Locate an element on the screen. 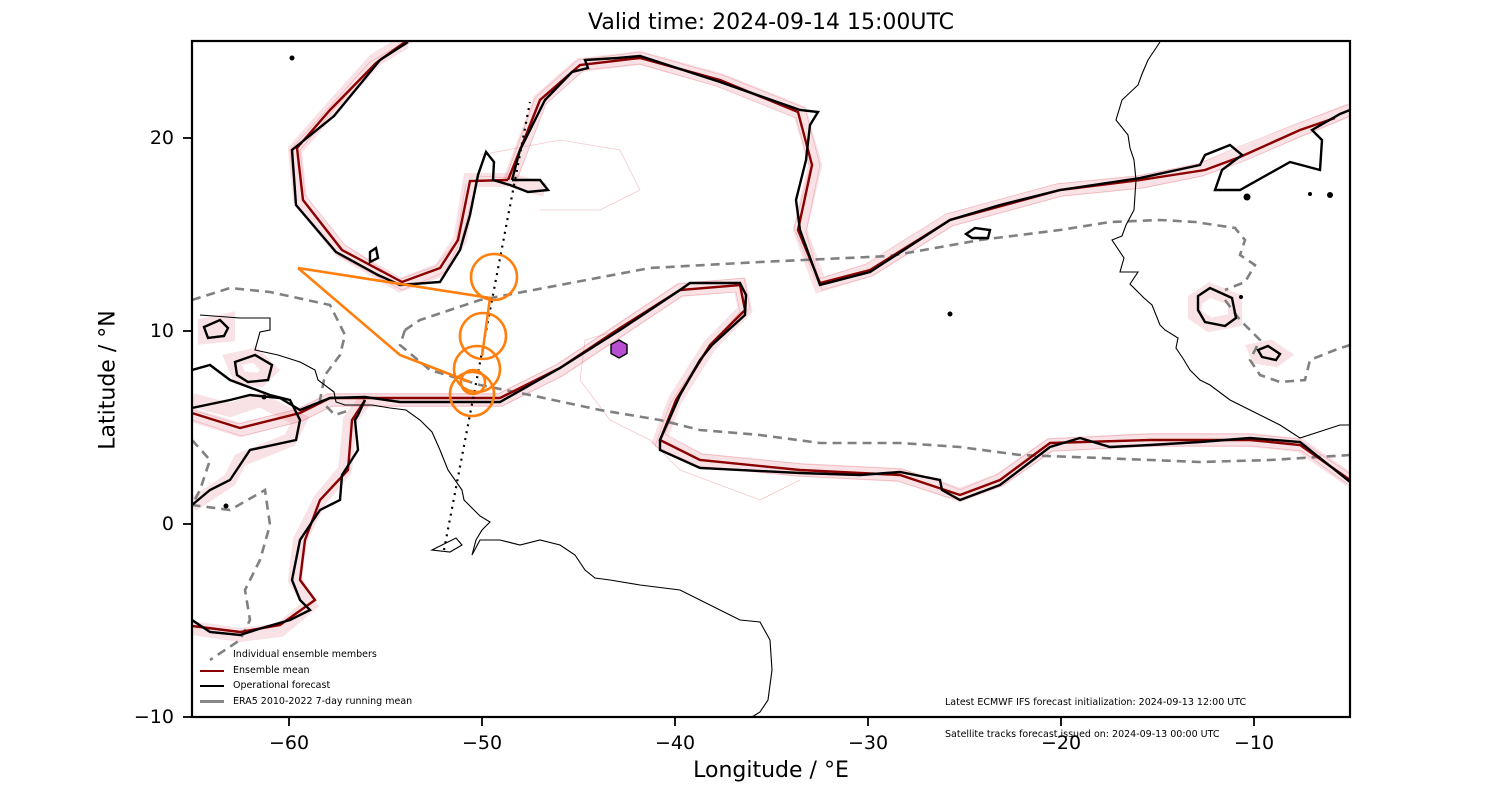 The height and width of the screenshot is (800, 1500). y-tick-label: 10 is located at coordinates (161, 331).